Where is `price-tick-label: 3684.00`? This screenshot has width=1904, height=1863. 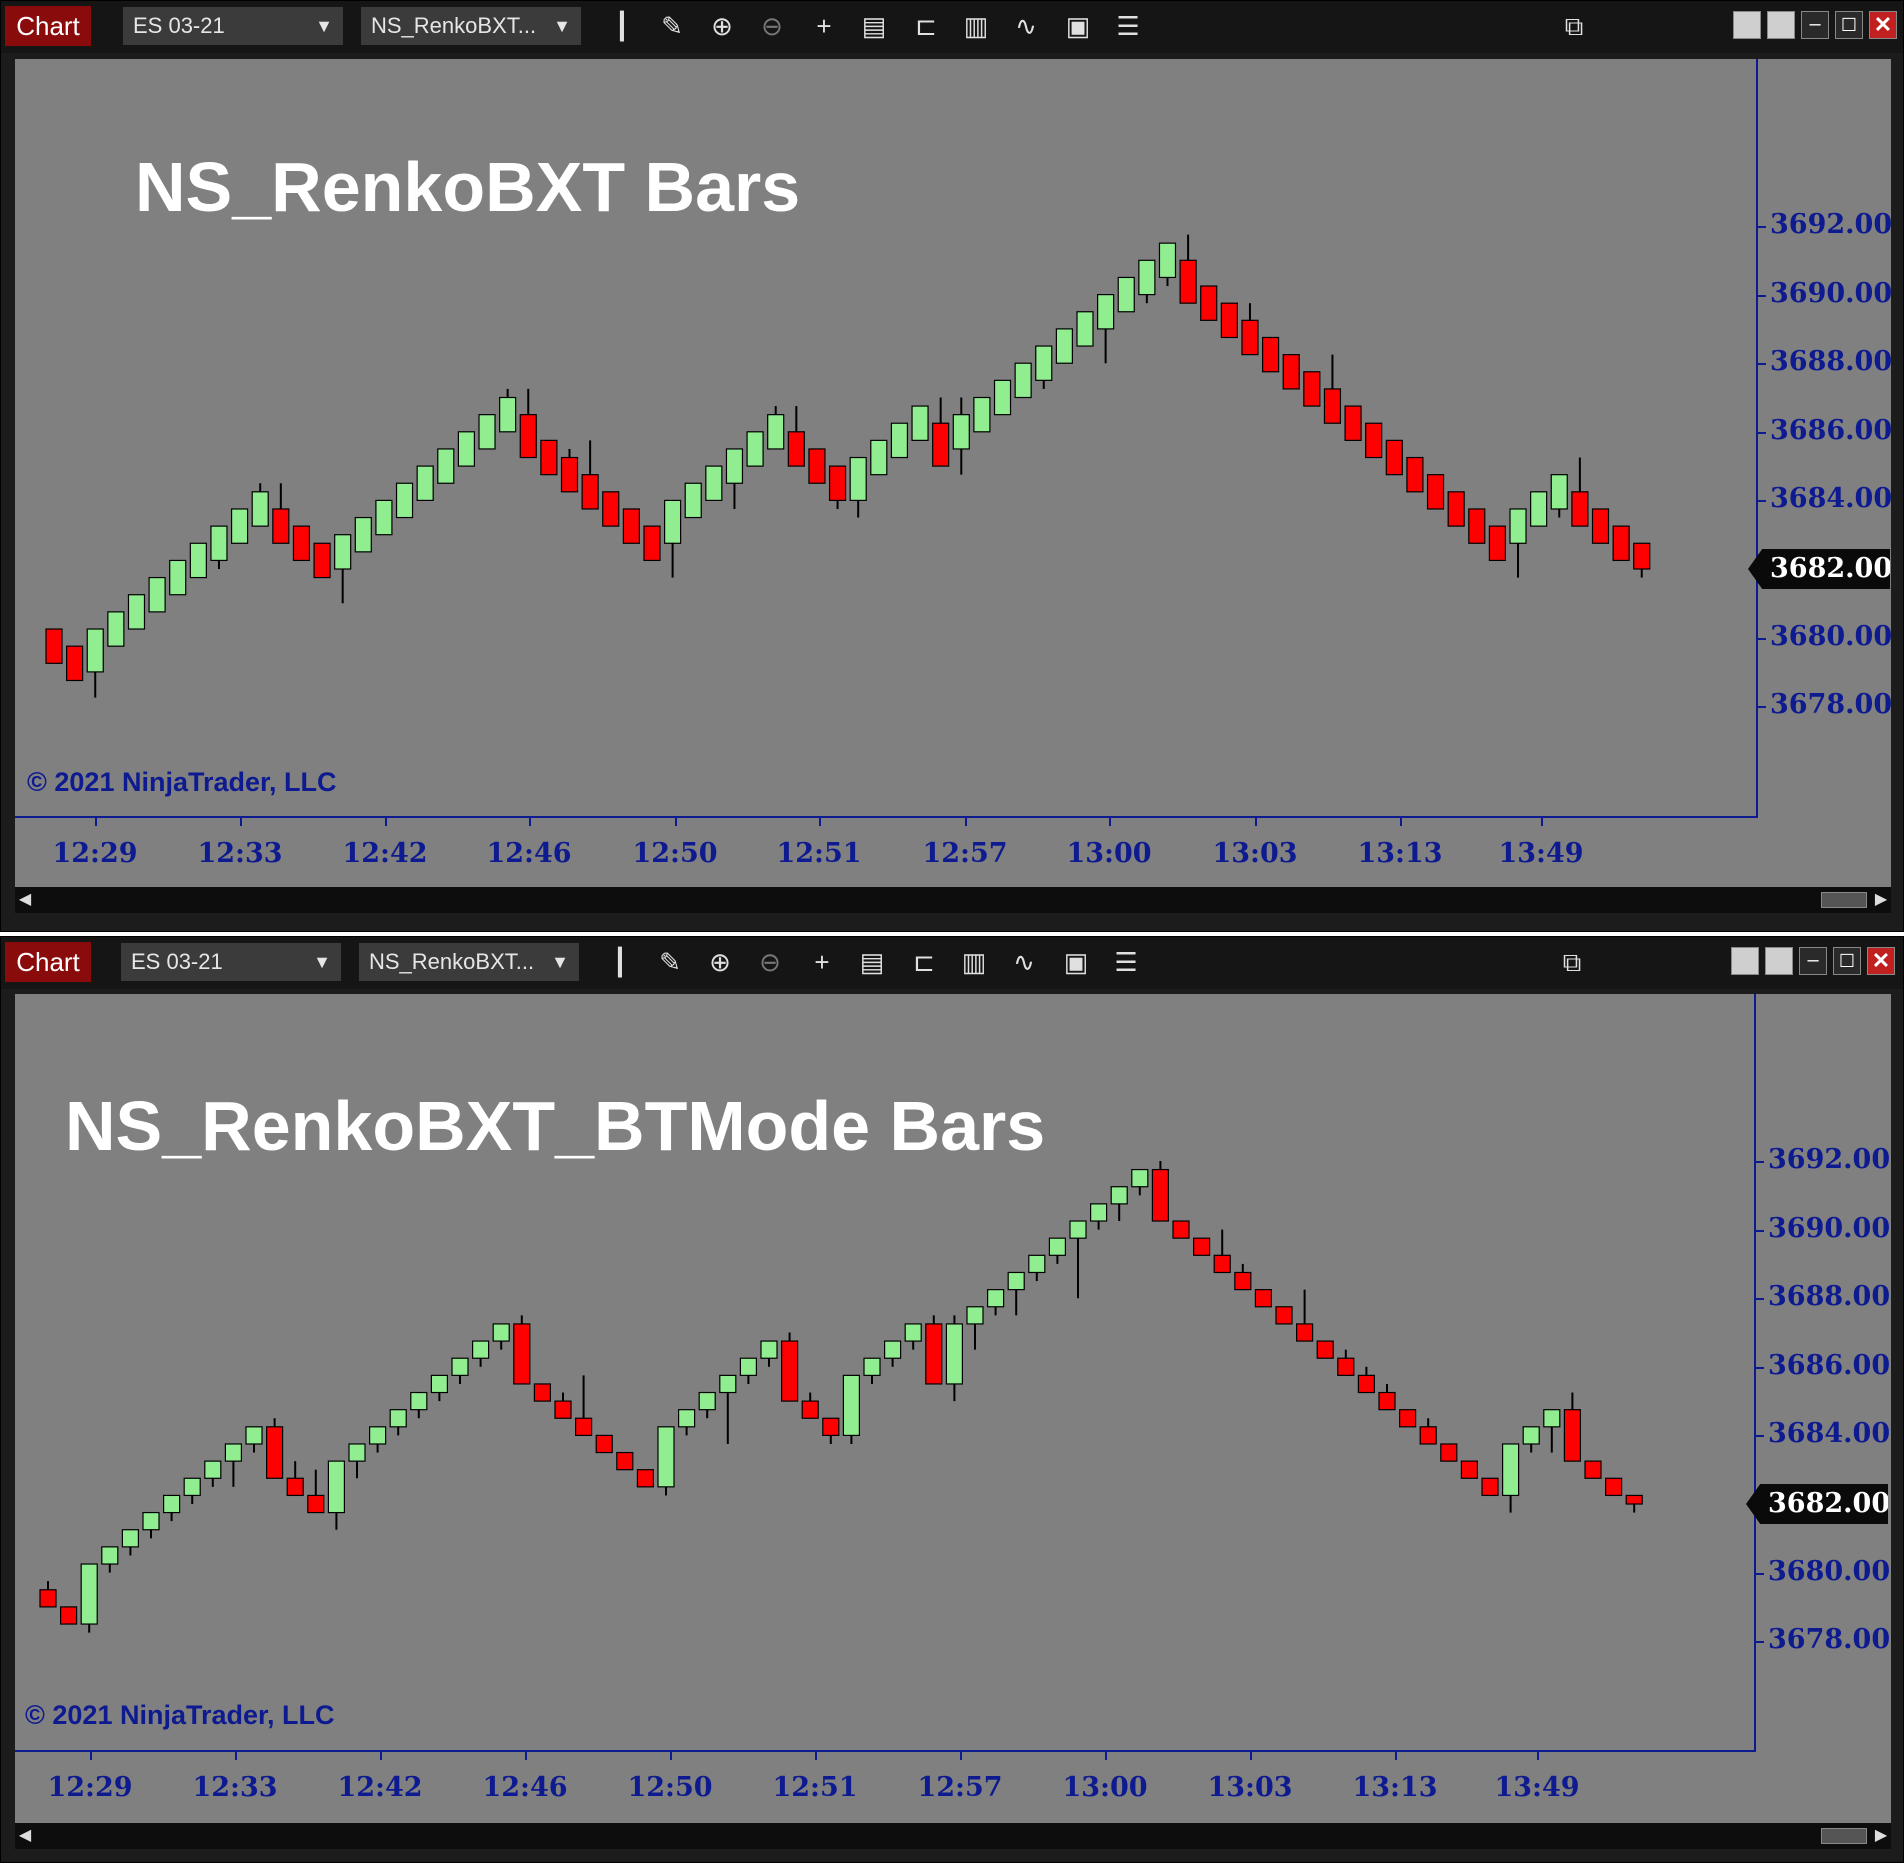
price-tick-label: 3684.00 is located at coordinates (1831, 499).